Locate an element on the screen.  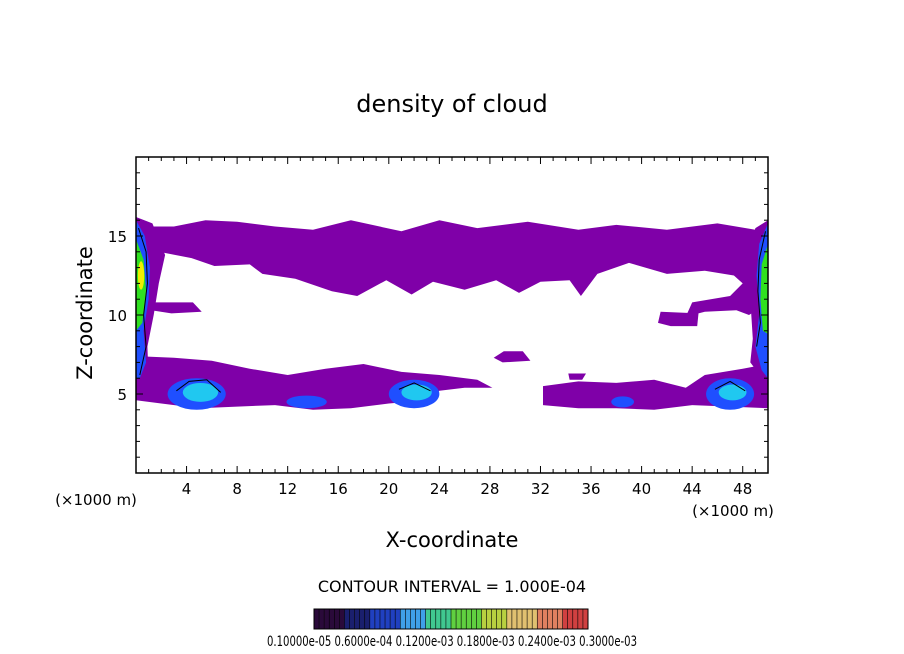
x-tick-label: 40 is located at coordinates (641, 489).